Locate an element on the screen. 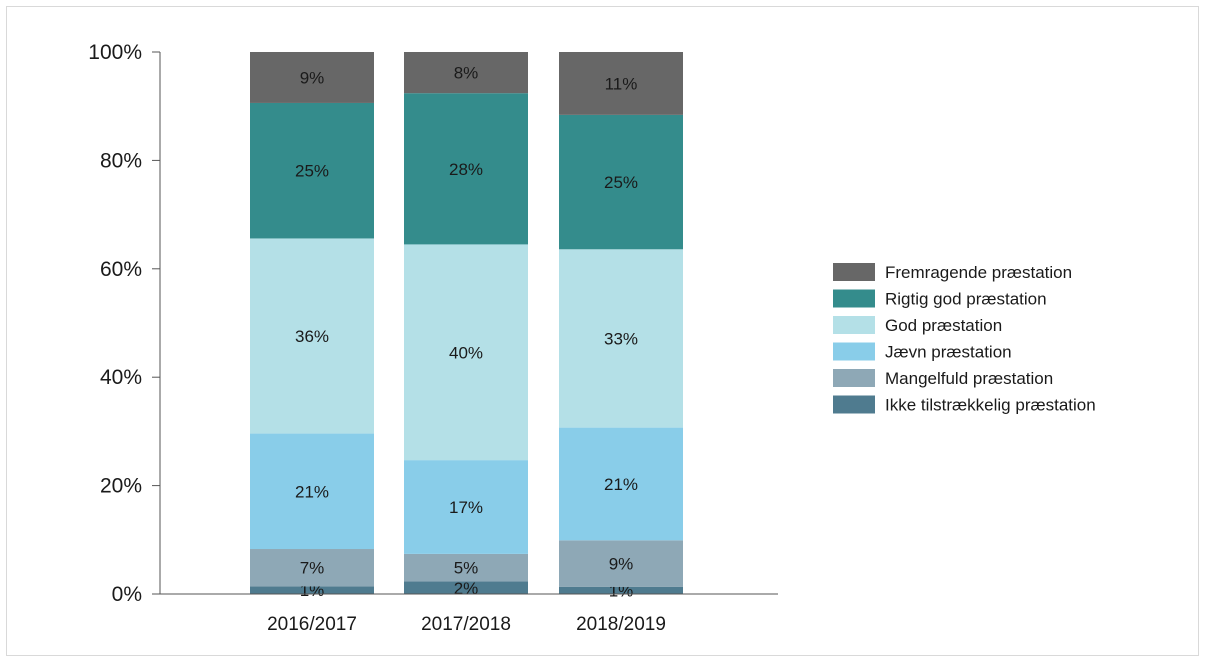 The height and width of the screenshot is (663, 1207). legend-label: Rigtig god præstation is located at coordinates (966, 299).